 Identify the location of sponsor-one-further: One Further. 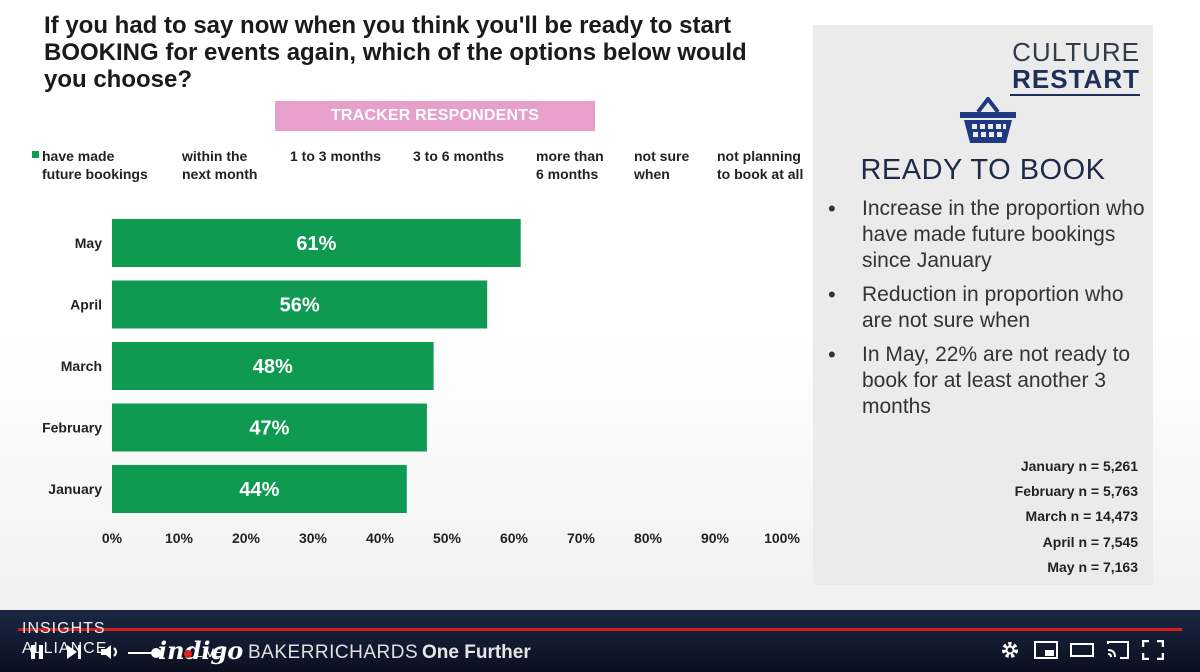
(476, 652).